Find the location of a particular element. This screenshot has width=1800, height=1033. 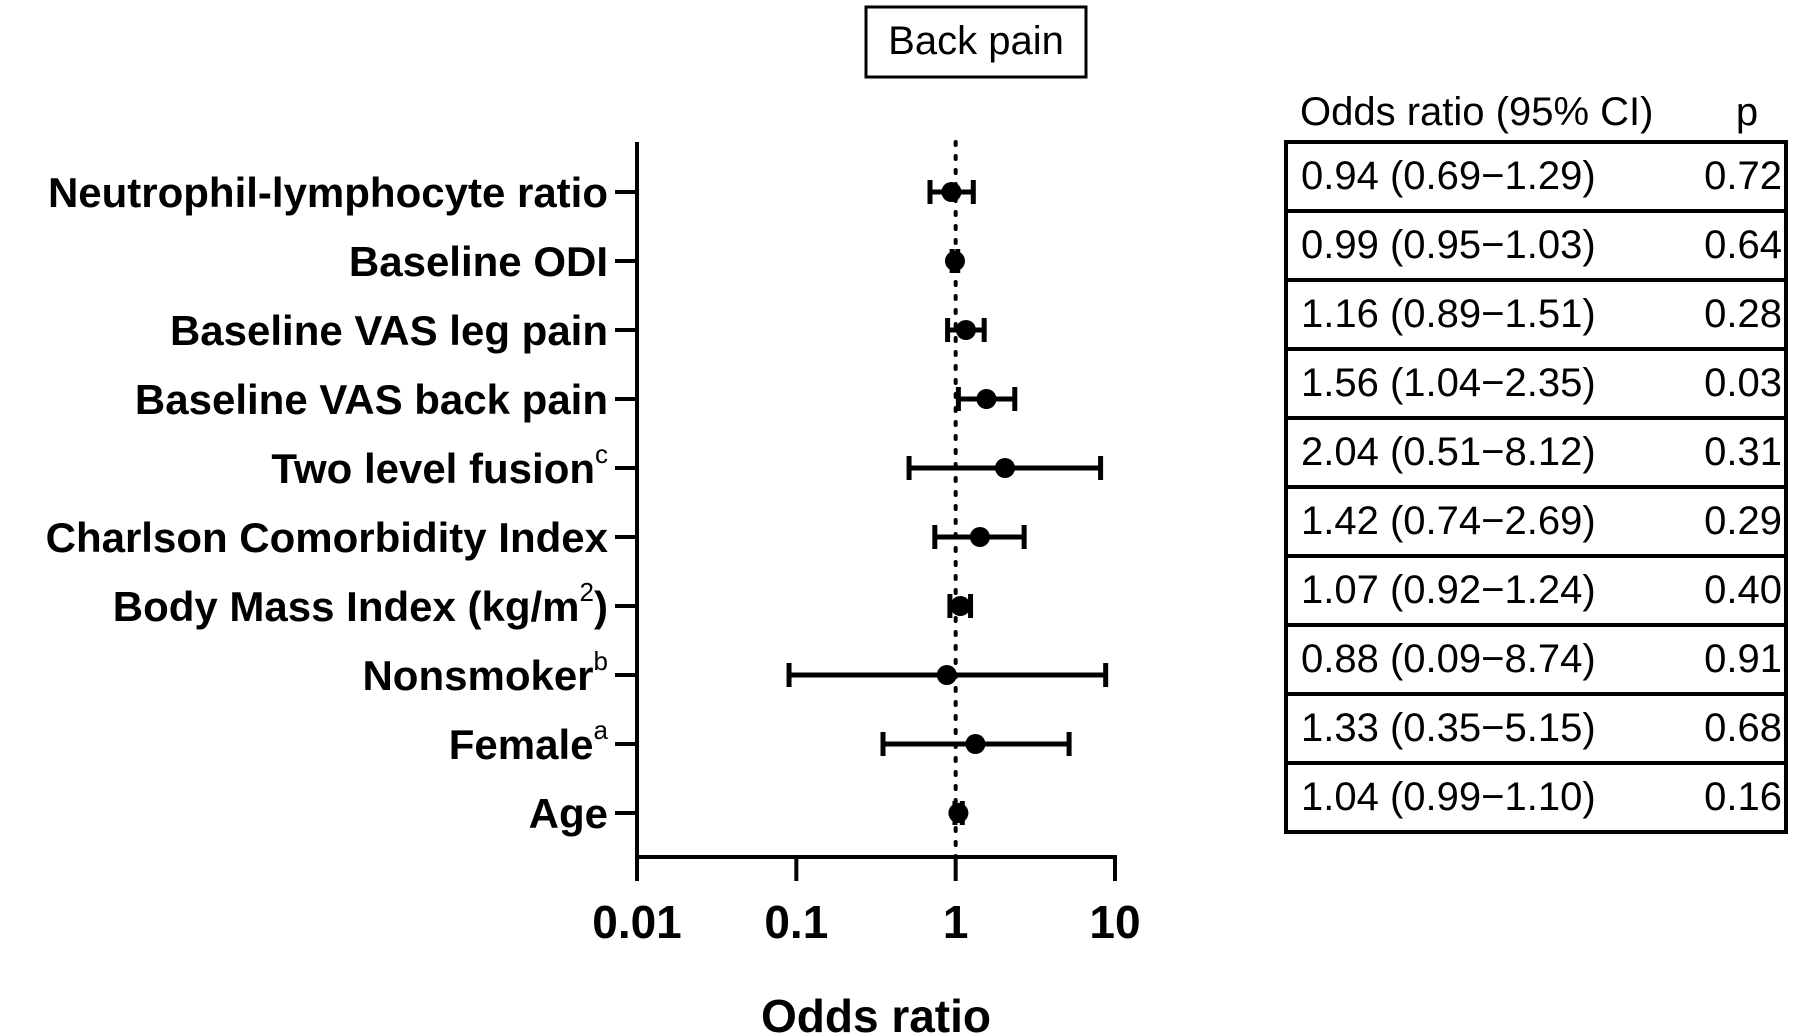

row-label-text: Charlson Comorbidity Index is located at coordinates (327, 537).